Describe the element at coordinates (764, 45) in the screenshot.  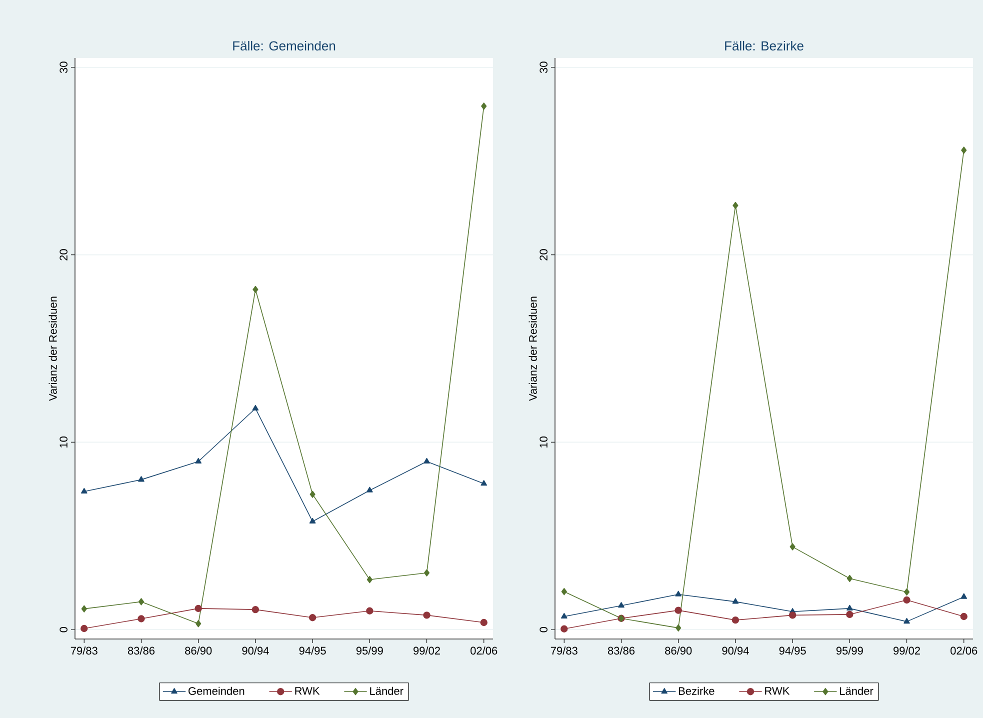
I see `chart-title: Fälle: Bezirke` at that location.